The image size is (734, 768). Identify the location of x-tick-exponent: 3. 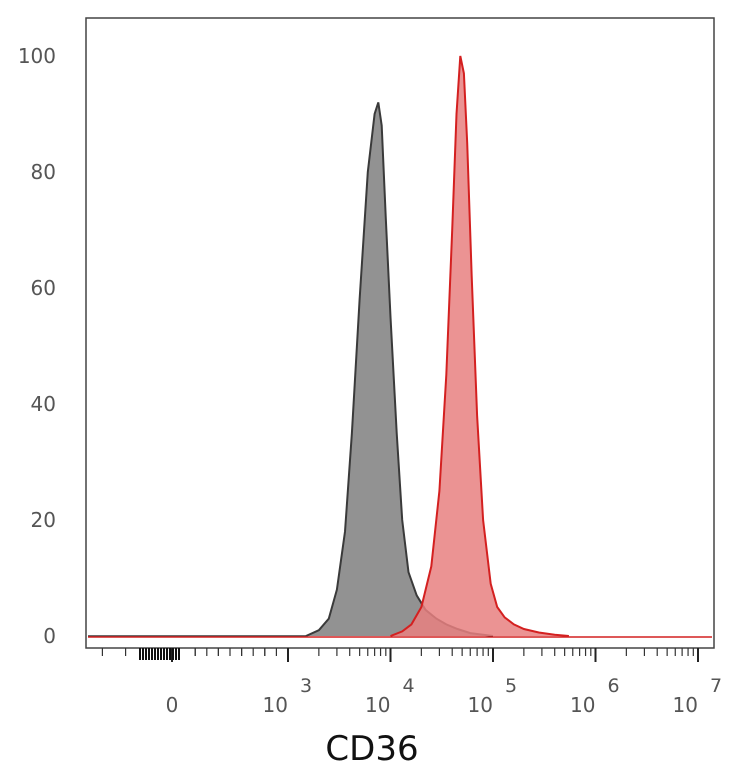
(306, 686).